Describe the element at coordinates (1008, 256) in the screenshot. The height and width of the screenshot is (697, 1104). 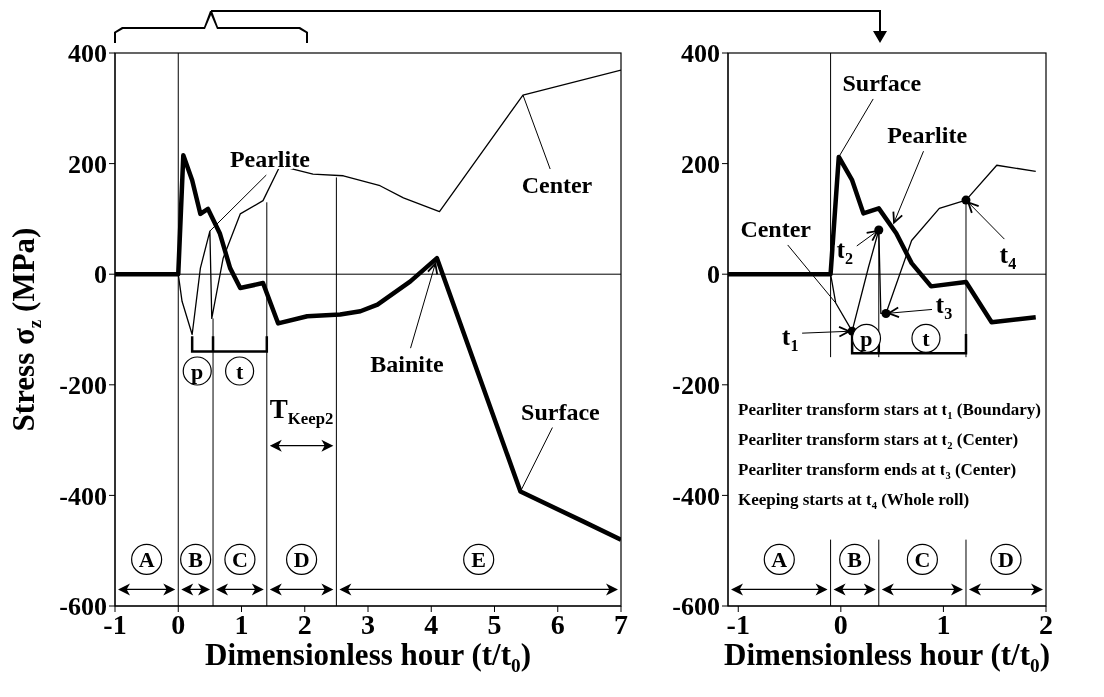
I see `annotation: t$_{4}$` at that location.